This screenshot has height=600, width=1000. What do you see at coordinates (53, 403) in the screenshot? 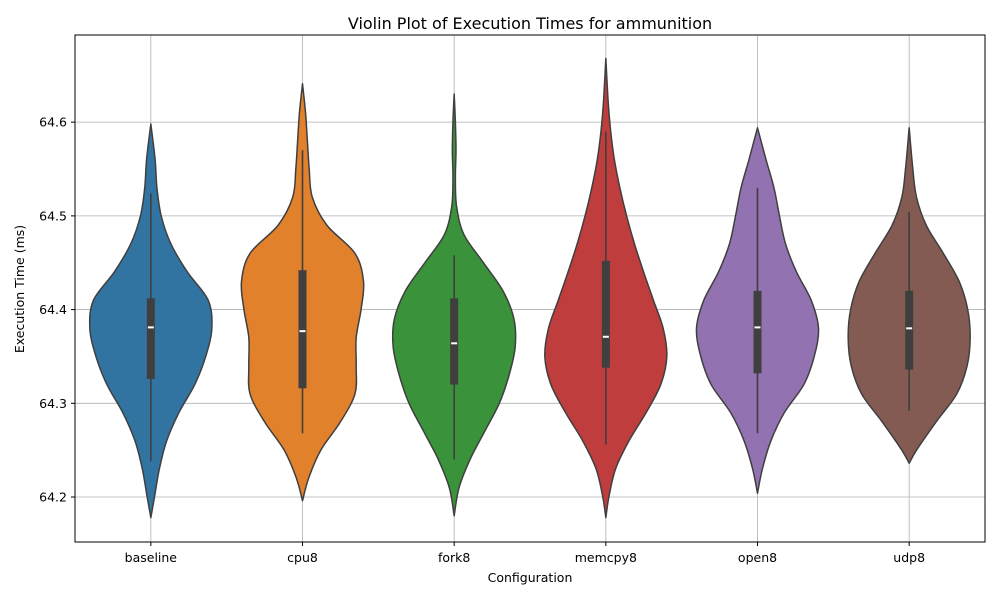
I see `y-tick-label: 64.3` at bounding box center [53, 403].